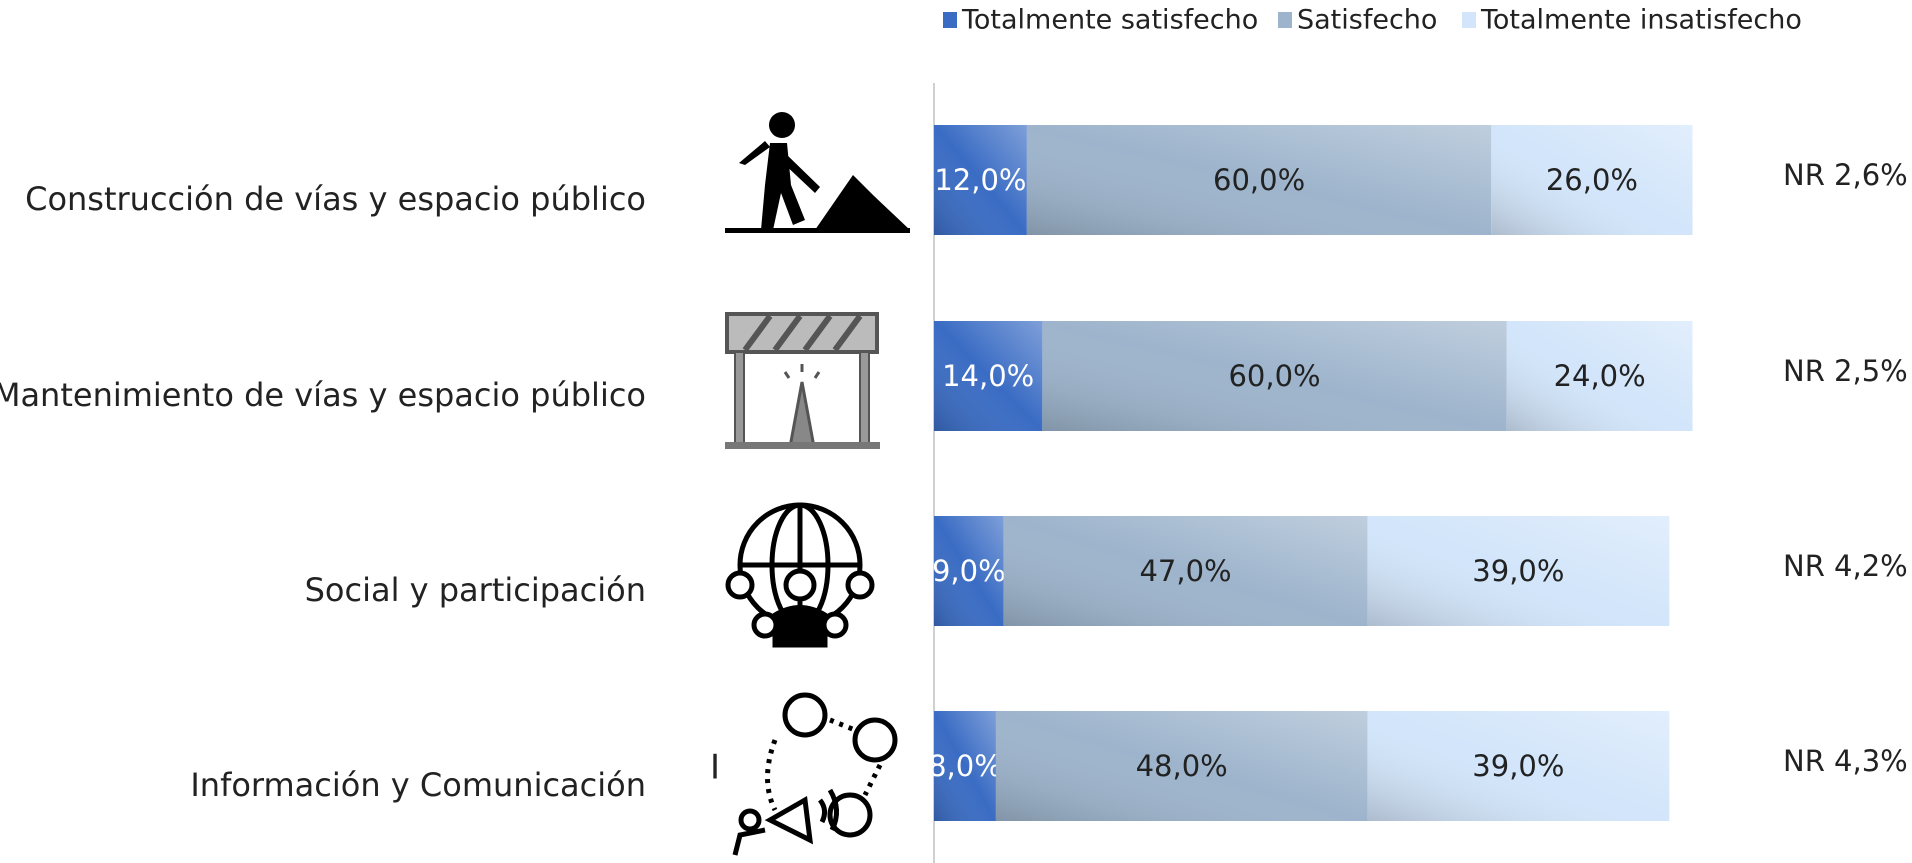 This screenshot has width=1912, height=863. What do you see at coordinates (802, 380) in the screenshot?
I see `icon-barrier` at bounding box center [802, 380].